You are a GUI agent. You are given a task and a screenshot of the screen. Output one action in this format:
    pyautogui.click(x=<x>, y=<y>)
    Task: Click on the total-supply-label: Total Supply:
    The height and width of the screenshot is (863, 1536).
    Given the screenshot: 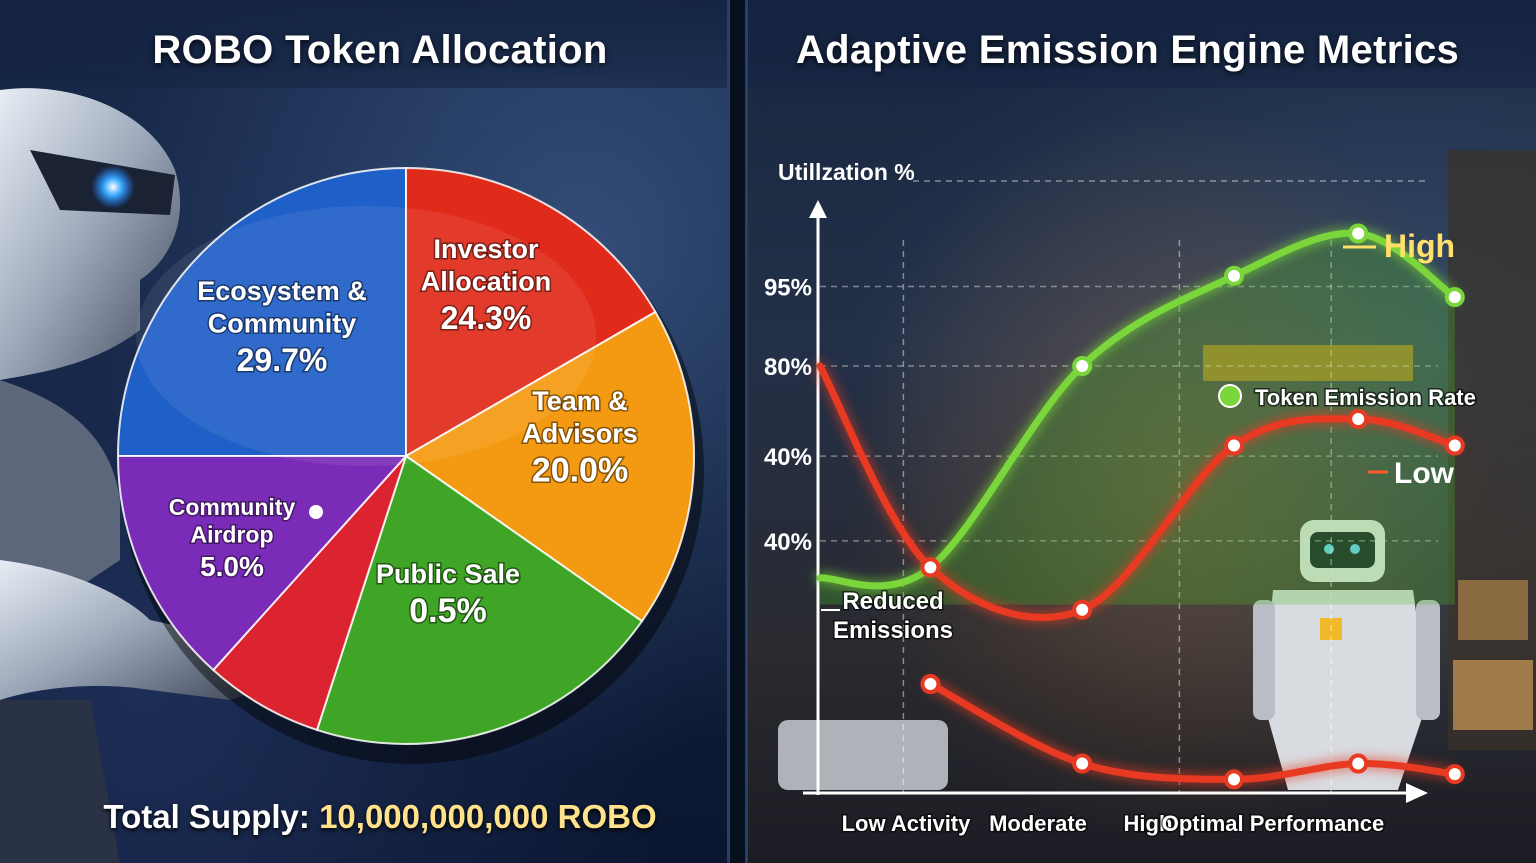 What is the action you would take?
    pyautogui.click(x=206, y=816)
    